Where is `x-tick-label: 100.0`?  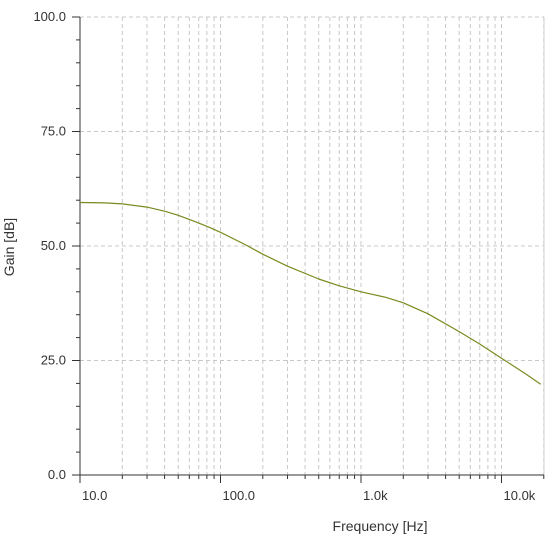 x-tick-label: 100.0 is located at coordinates (239, 495).